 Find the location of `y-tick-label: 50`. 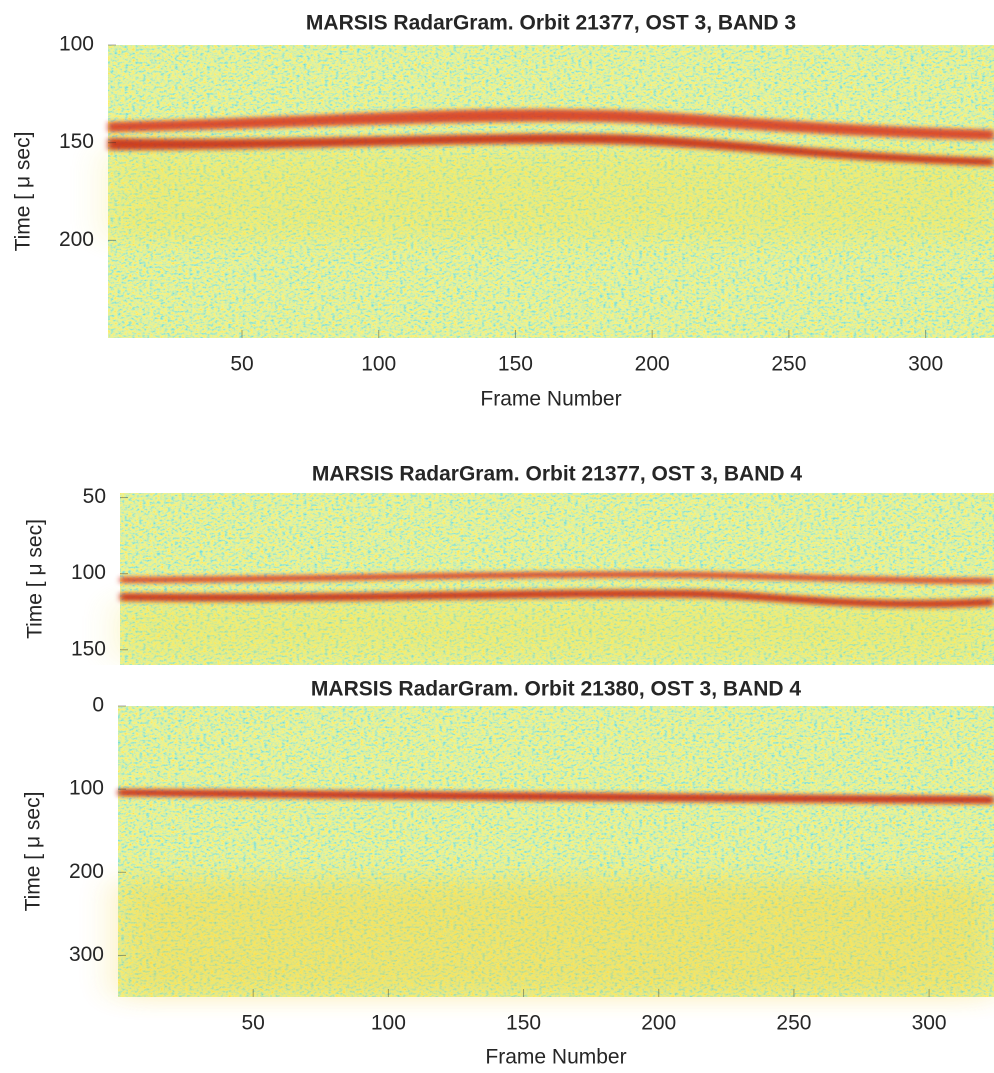

y-tick-label: 50 is located at coordinates (94, 496).